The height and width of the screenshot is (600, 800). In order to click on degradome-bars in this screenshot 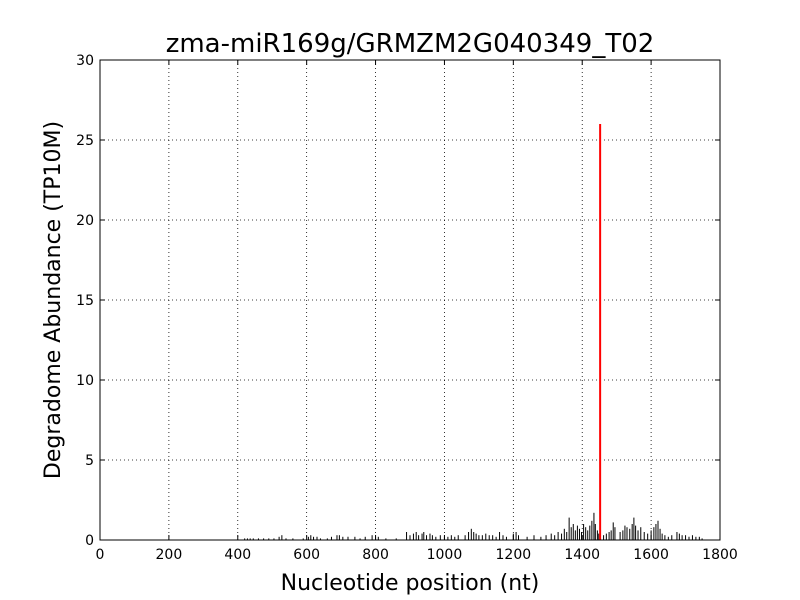, I will do `click(473, 526)`.